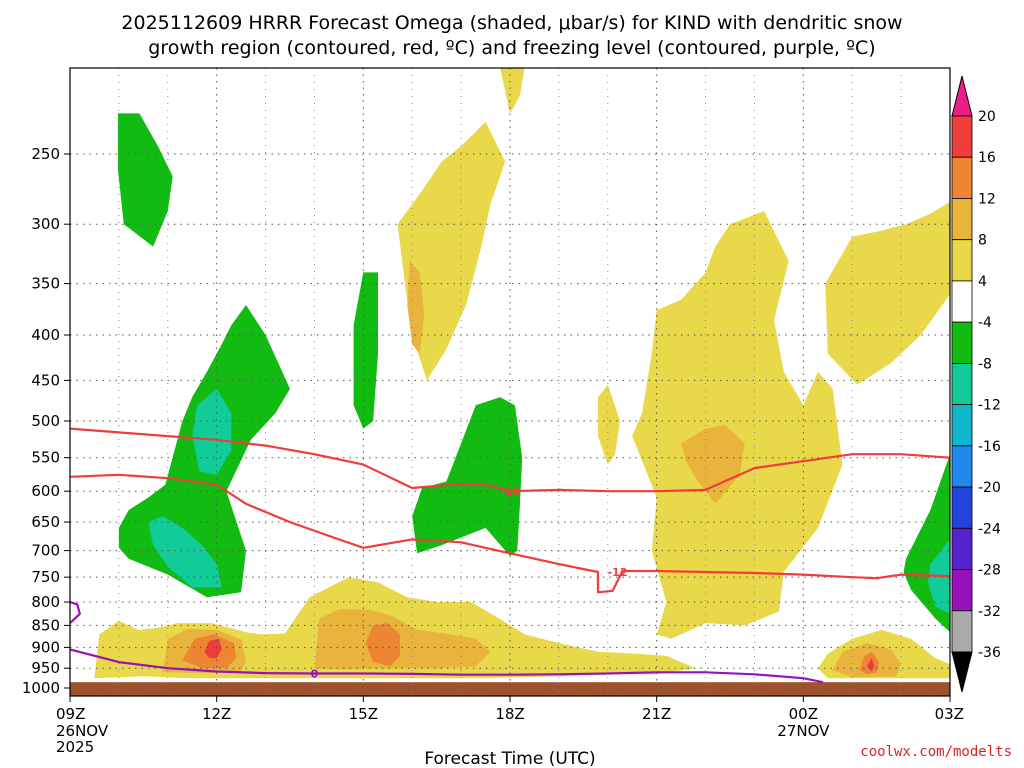  I want to click on colorbar-top-arrow, so click(962, 96).